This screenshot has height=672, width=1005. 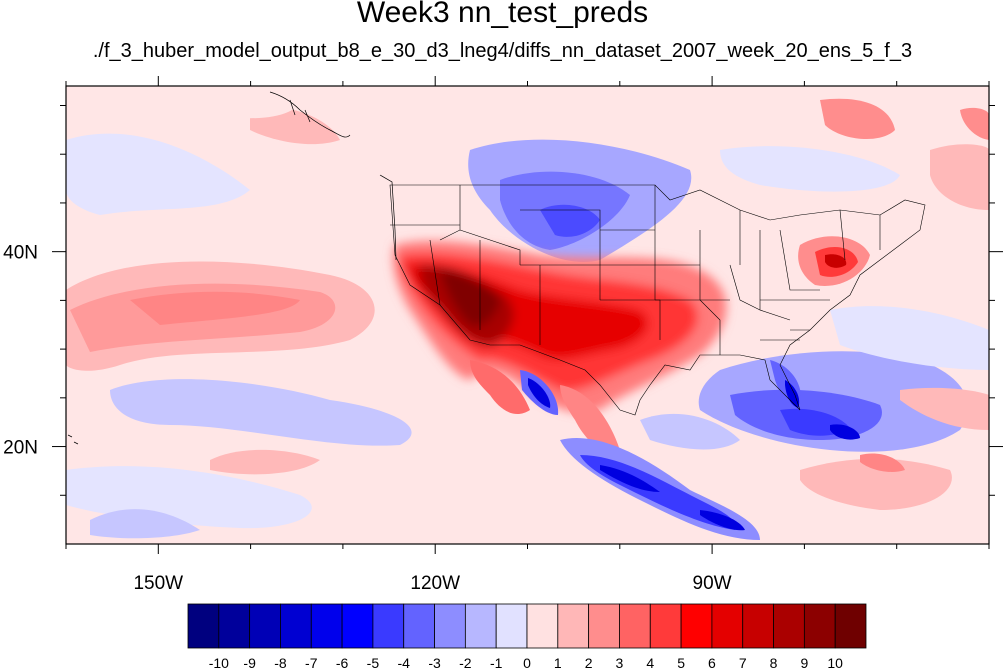 I want to click on colorbar-label: -7, so click(x=311, y=663).